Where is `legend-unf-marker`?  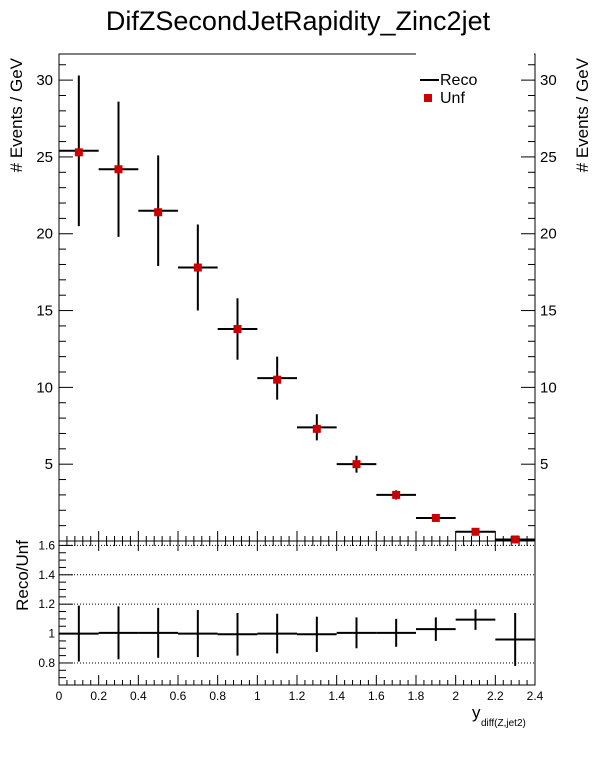
legend-unf-marker is located at coordinates (428, 98).